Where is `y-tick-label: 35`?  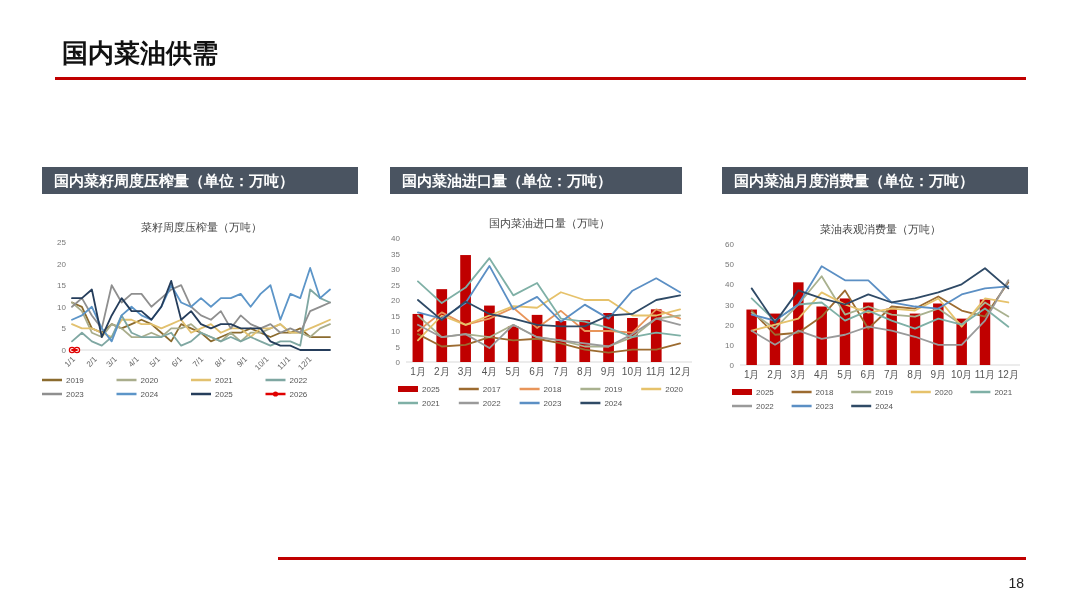
y-tick-label: 35 is located at coordinates (396, 254).